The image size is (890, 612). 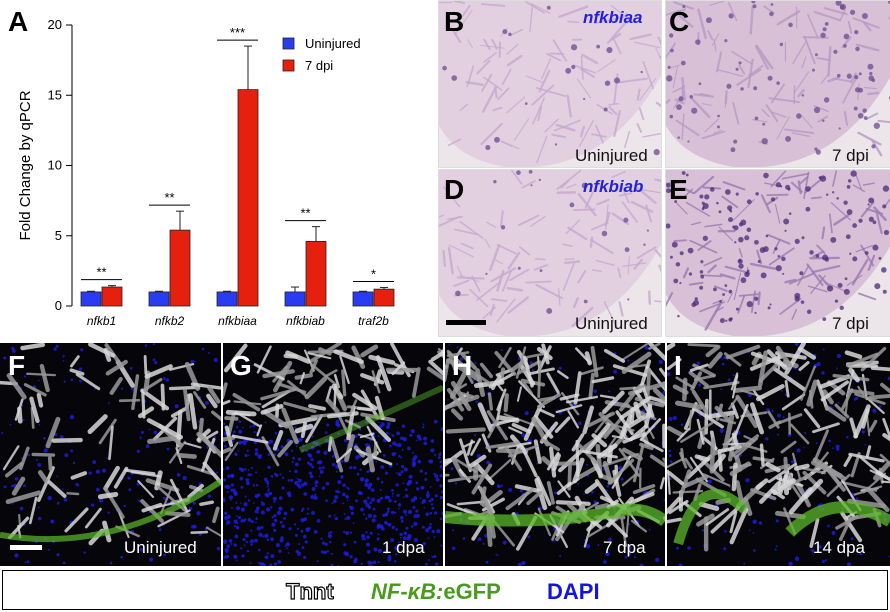 I want to click on bar-uninjured-traf2b, so click(x=363, y=299).